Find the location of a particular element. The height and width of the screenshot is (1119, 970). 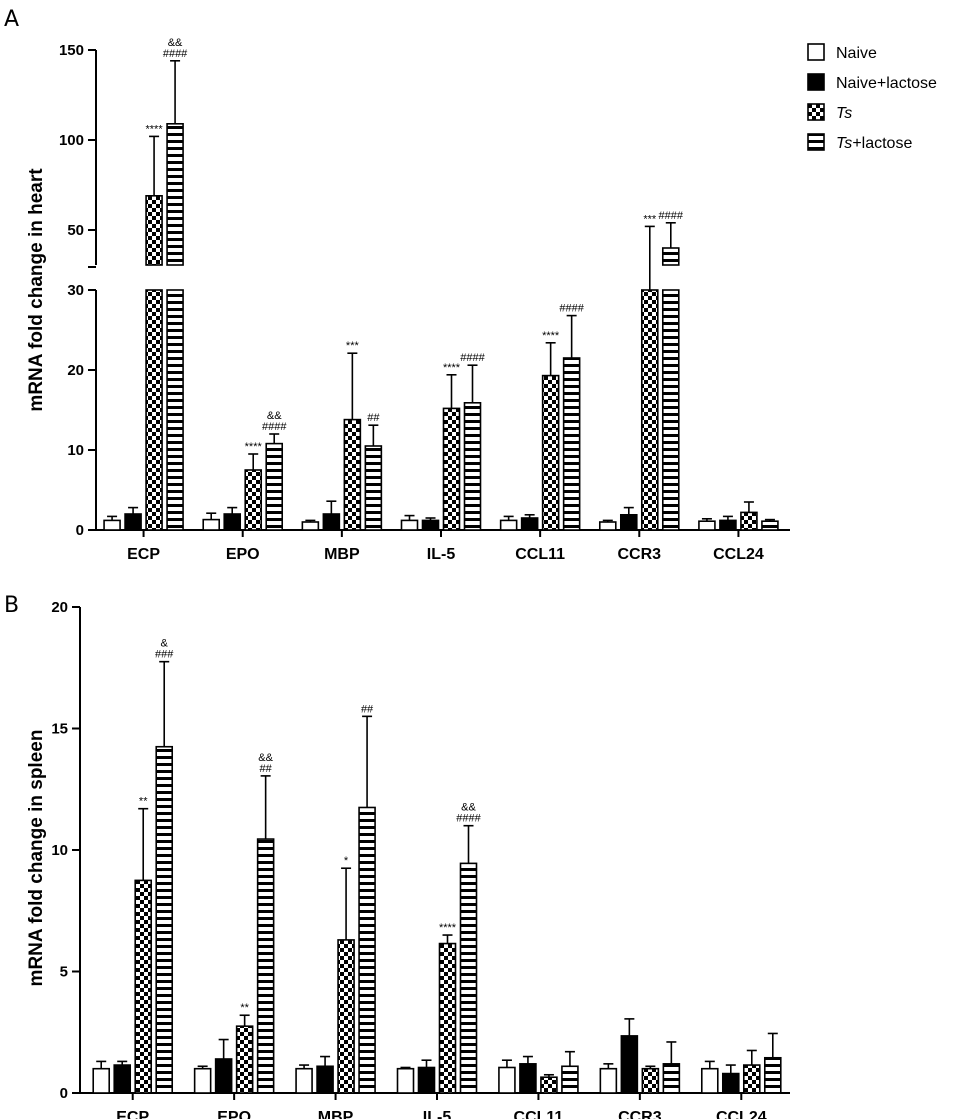

legend-entry-ts-lactose: Ts+lactose is located at coordinates (859, 142).